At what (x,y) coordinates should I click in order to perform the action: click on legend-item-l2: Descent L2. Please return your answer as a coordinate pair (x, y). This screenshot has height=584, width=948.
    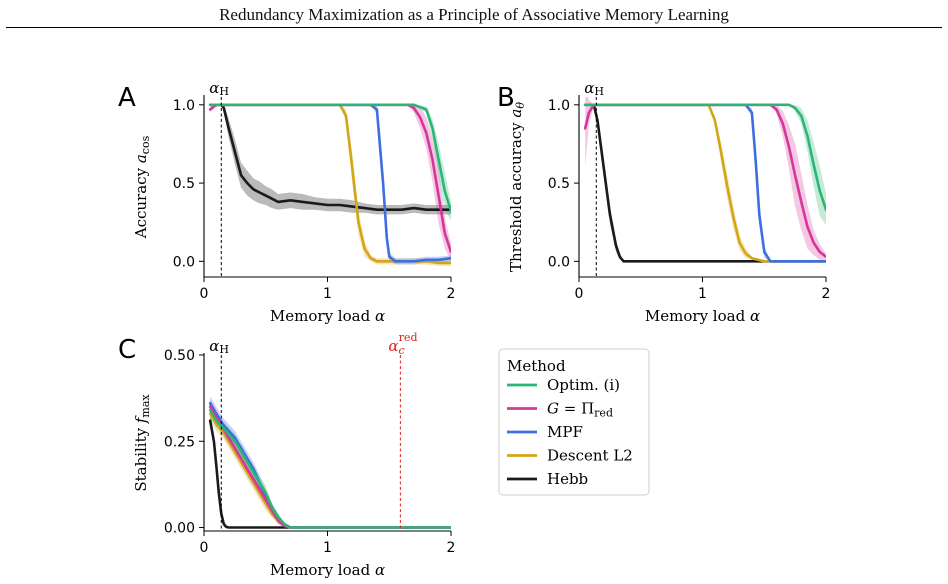
    Looking at the image, I should click on (570, 456).